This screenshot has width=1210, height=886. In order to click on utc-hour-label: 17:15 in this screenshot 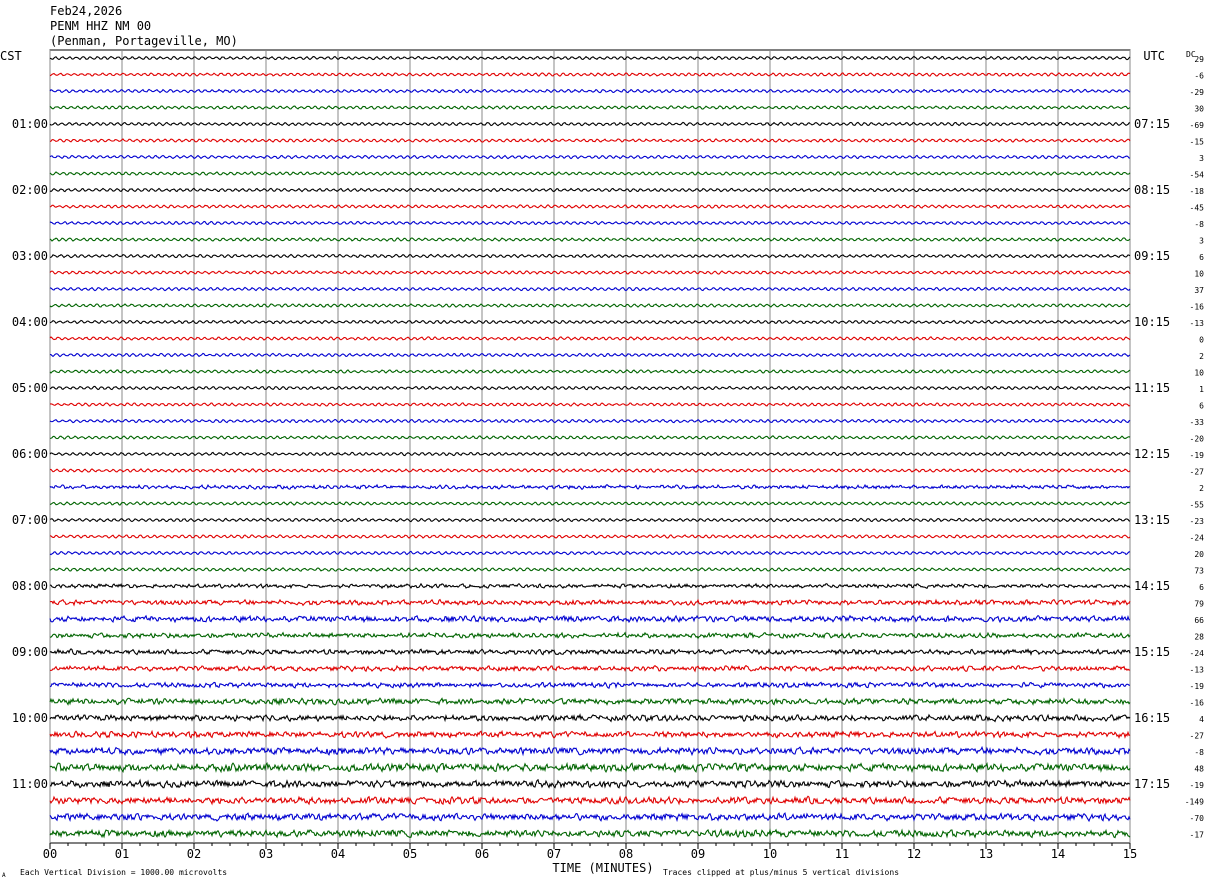, I will do `click(1152, 784)`.